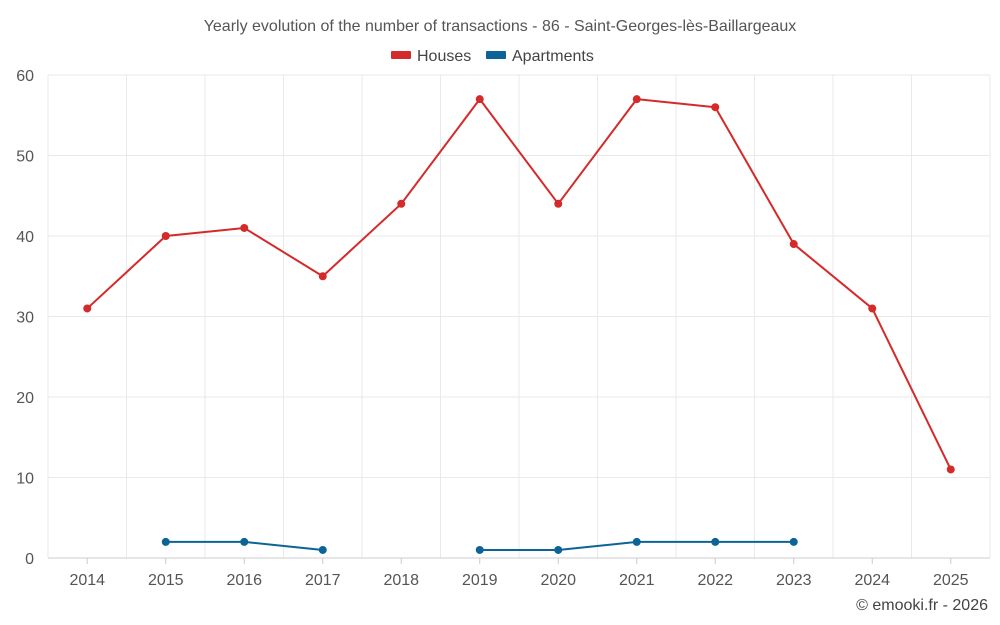  I want to click on data-point-houses-2015, so click(165, 236).